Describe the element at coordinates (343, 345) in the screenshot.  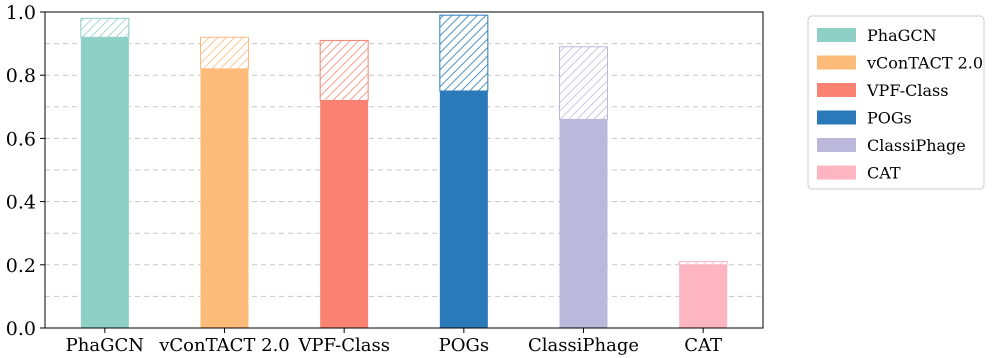
I see `x-tick-label: VPF-Class` at that location.